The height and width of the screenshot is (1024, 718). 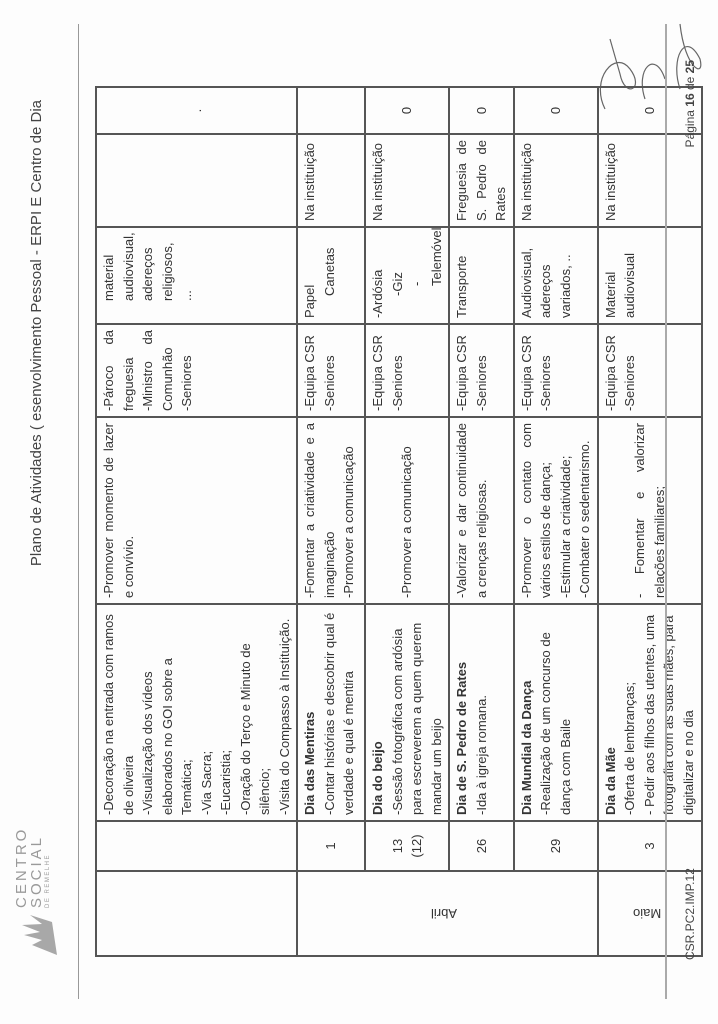 What do you see at coordinates (284, 716) in the screenshot?
I see `cell-line: -Visita do Compasso à Instituição.` at bounding box center [284, 716].